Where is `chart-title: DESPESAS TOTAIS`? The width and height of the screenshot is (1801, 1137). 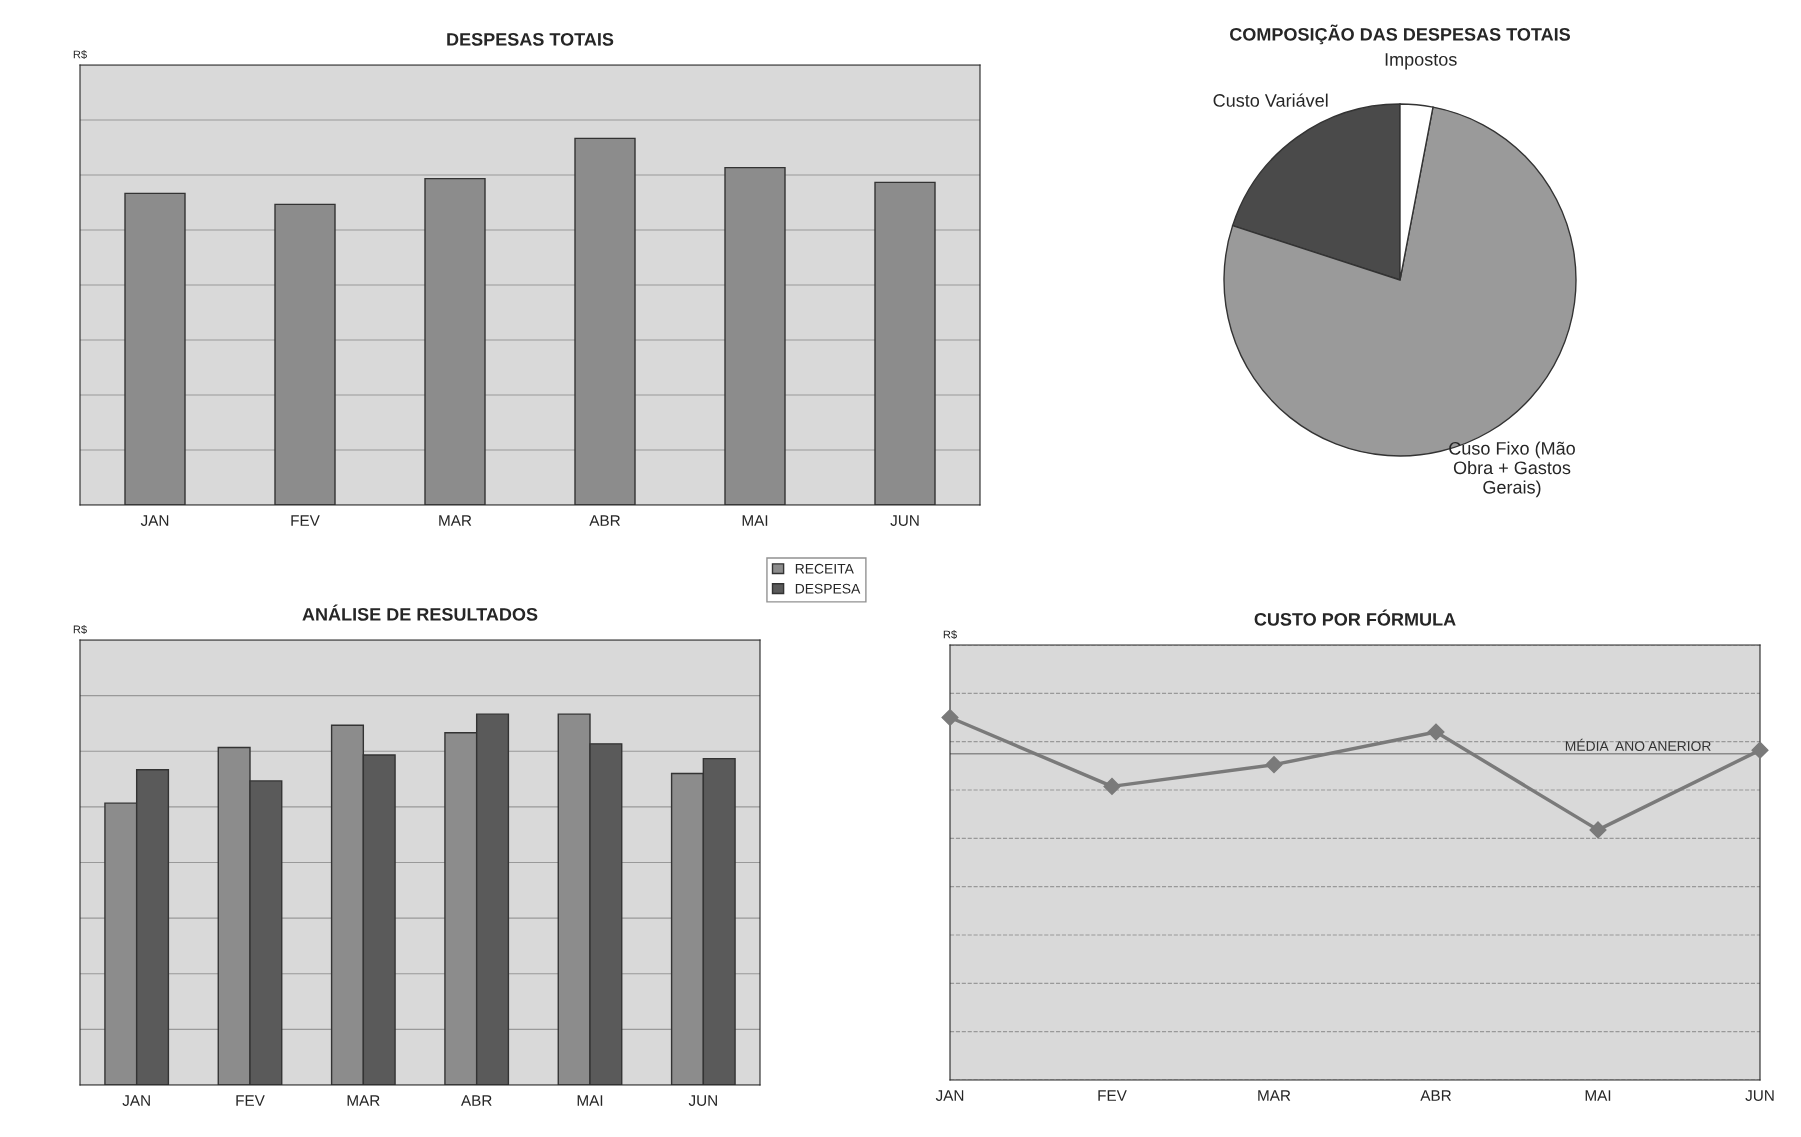 chart-title: DESPESAS TOTAIS is located at coordinates (530, 39).